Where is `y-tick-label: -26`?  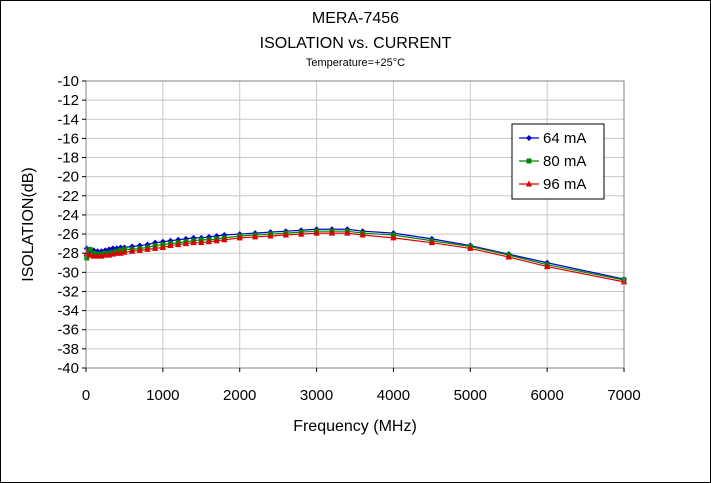 y-tick-label: -26 is located at coordinates (68, 234).